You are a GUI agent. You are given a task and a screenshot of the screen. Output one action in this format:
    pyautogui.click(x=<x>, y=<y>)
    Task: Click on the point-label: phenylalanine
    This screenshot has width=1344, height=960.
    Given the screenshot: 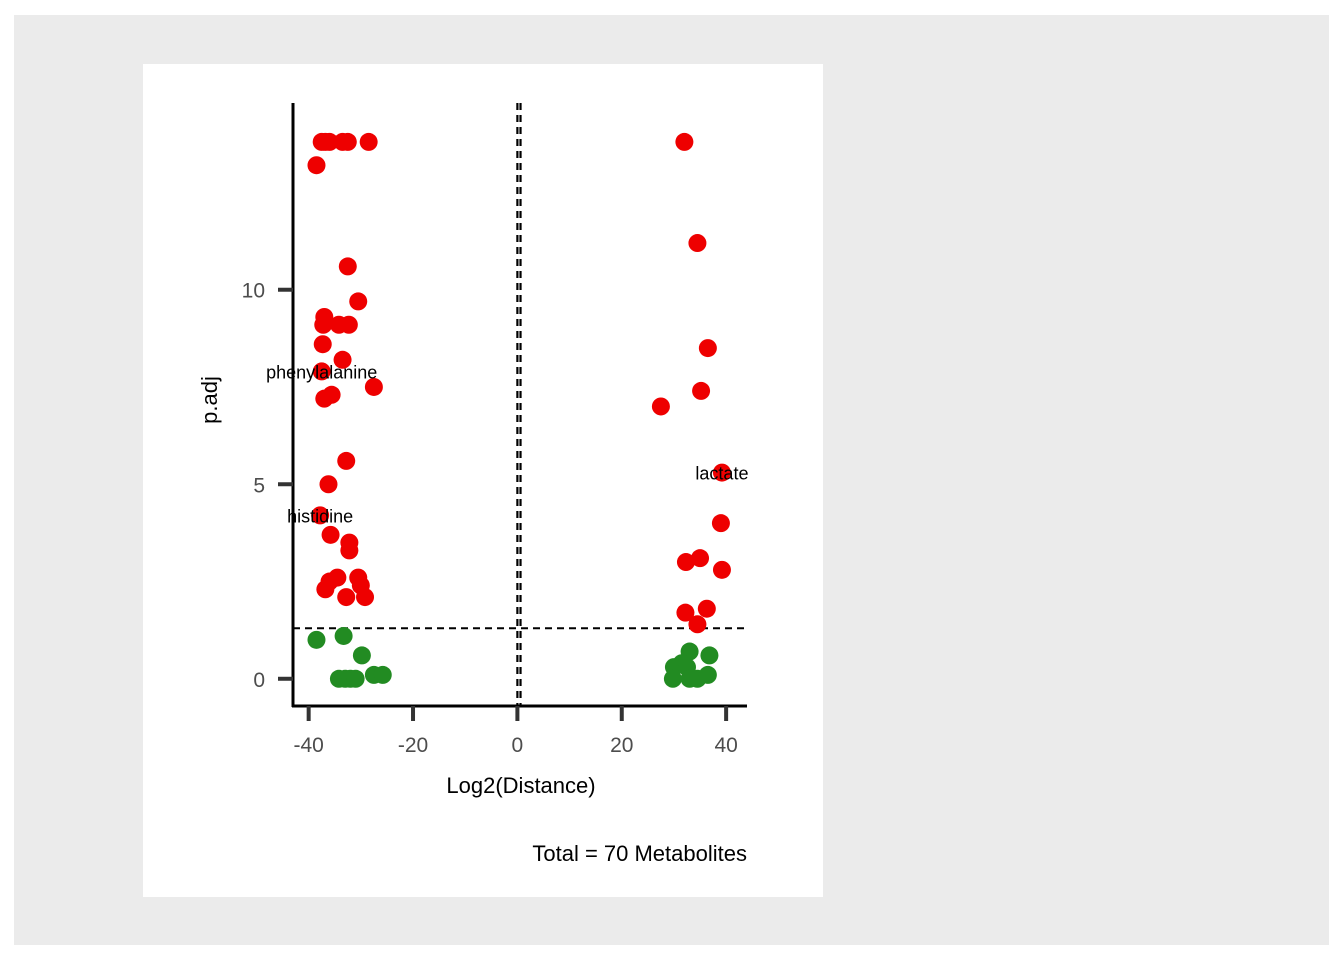 What is the action you would take?
    pyautogui.click(x=321, y=372)
    